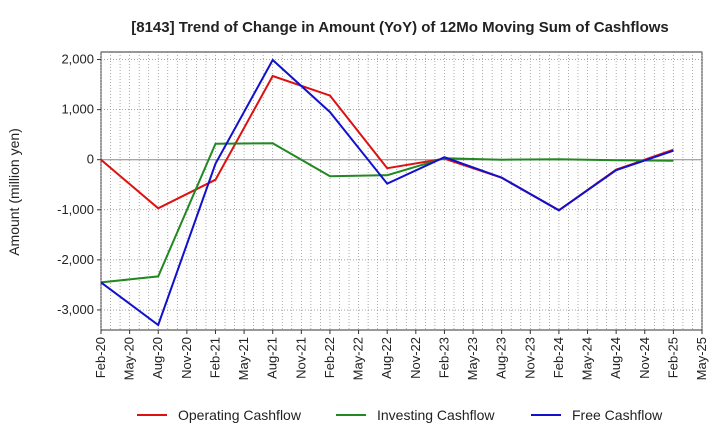  I want to click on x-tick-label: Feb-20, so click(100, 357).